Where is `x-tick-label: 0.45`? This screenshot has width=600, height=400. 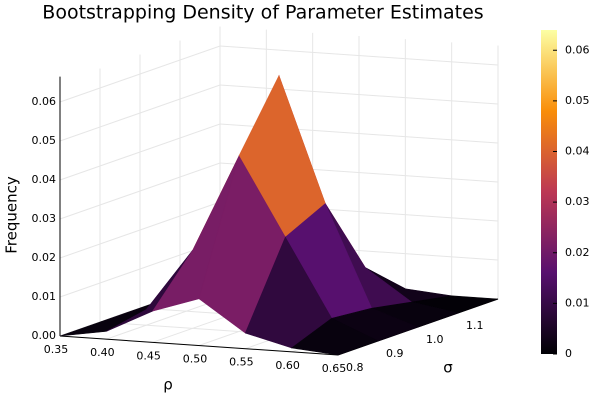 x-tick-label: 0.45 is located at coordinates (148, 355).